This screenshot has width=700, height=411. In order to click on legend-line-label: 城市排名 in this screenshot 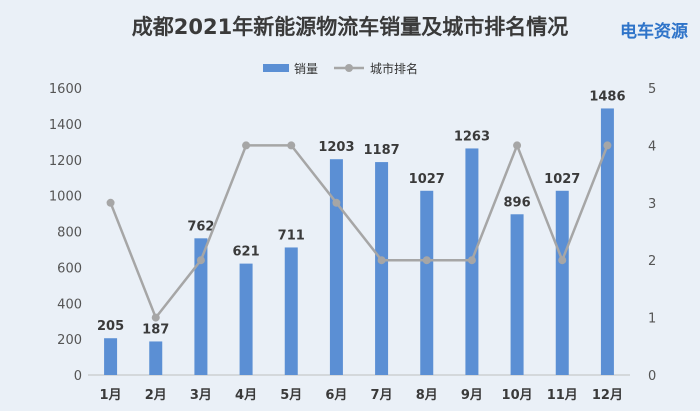, I will do `click(394, 68)`.